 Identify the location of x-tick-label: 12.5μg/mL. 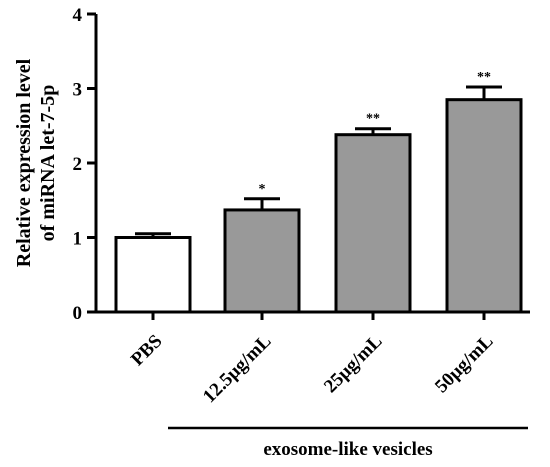
(237, 369).